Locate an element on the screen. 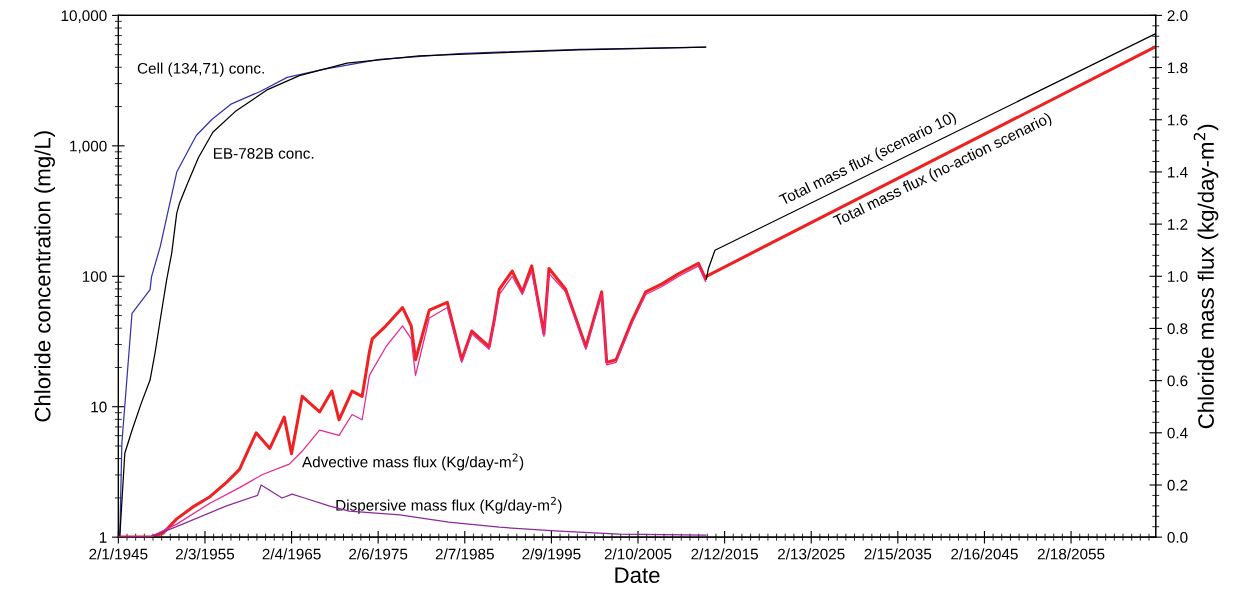 This screenshot has width=1259, height=616. x-tick-label: 2/18/2055 is located at coordinates (1071, 554).